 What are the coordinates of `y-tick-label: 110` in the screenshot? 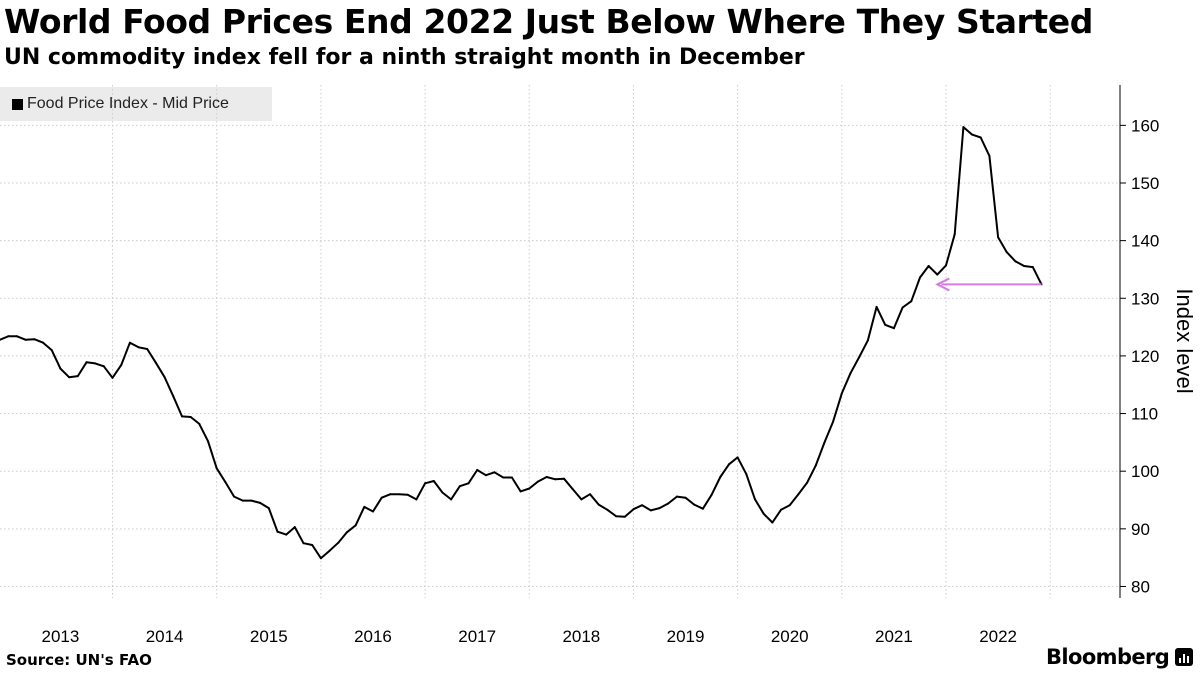 It's located at (1144, 414).